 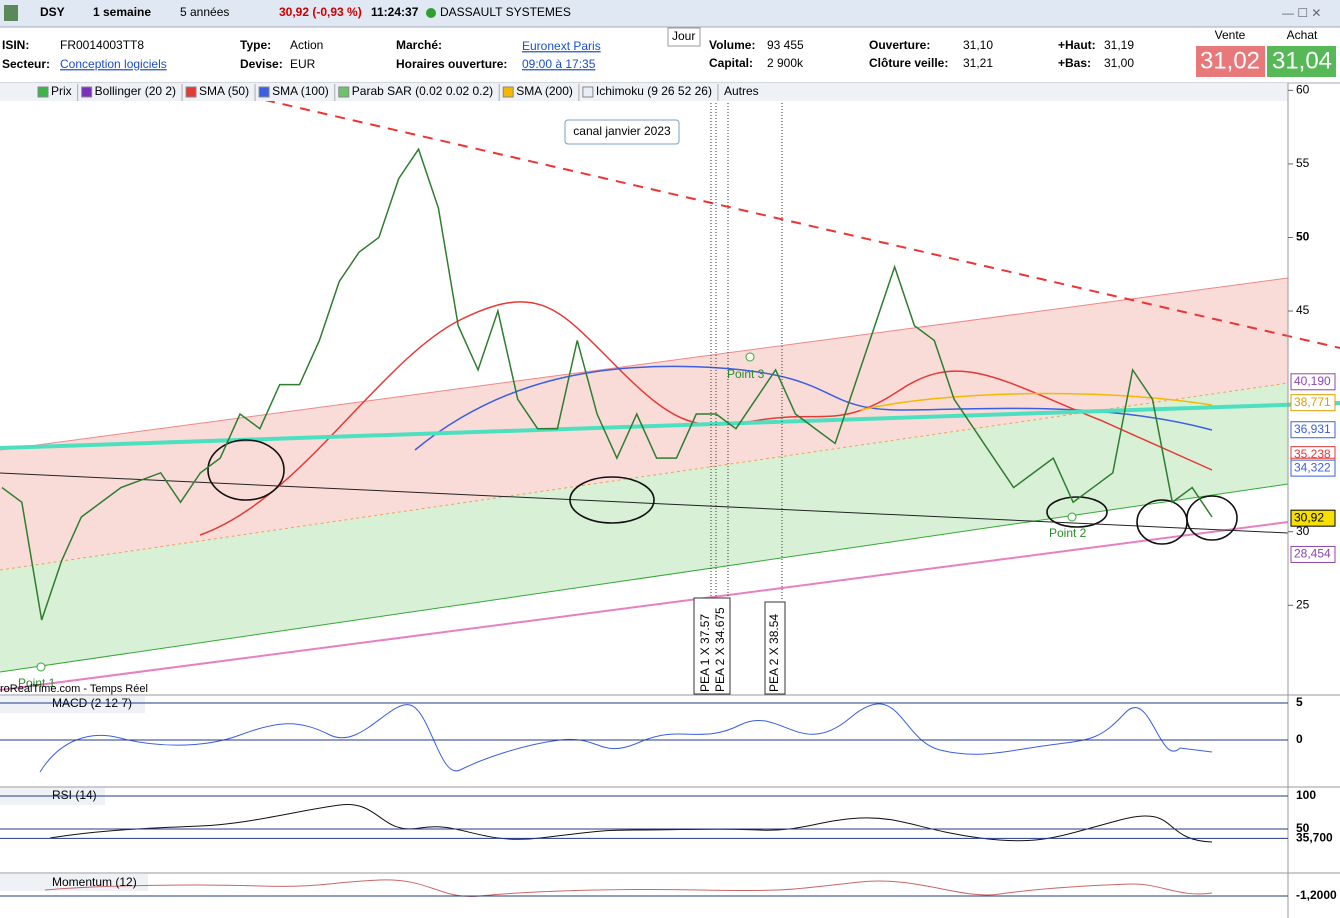 I want to click on price-tag-label: 28,454, so click(x=1312, y=554).